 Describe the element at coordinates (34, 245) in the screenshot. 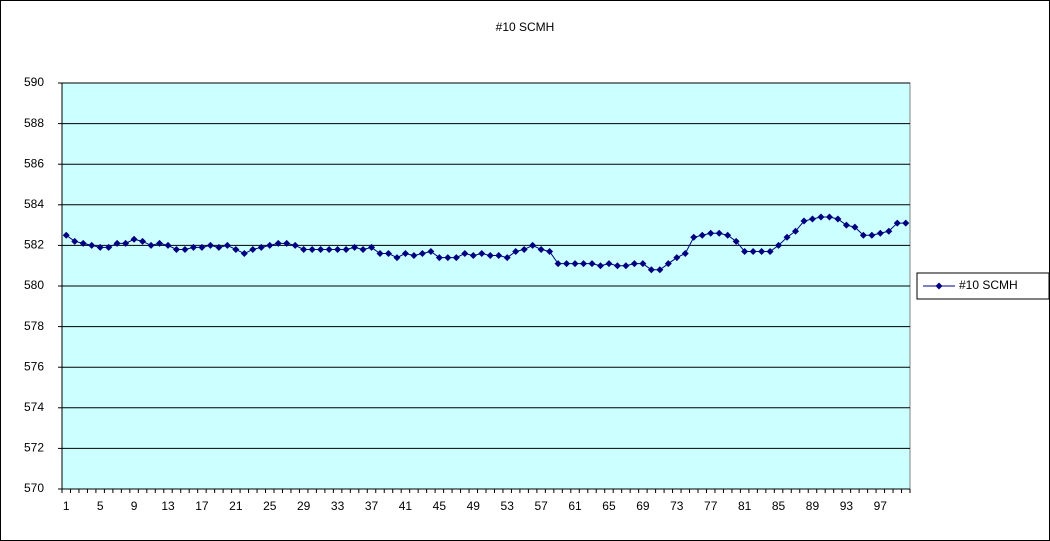

I see `y-tick-label: 582` at that location.